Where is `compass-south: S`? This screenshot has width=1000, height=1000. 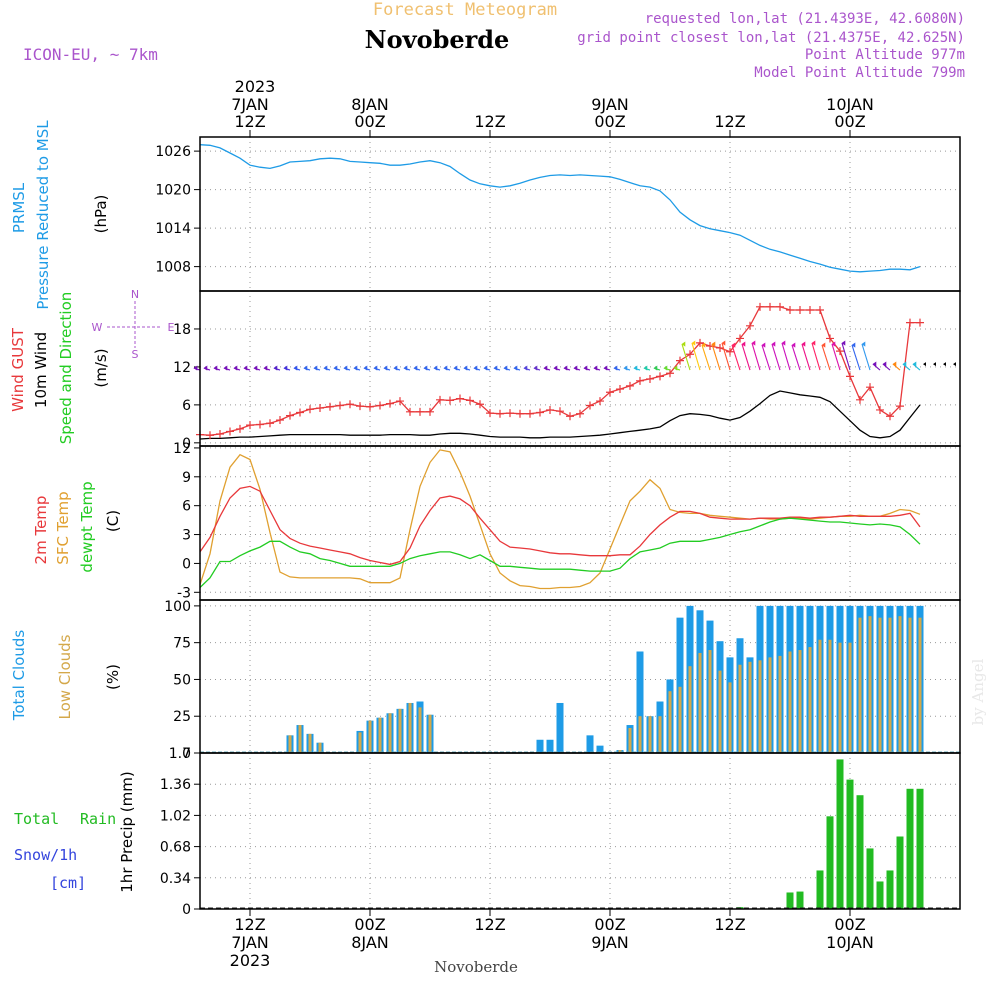 compass-south: S is located at coordinates (135, 354).